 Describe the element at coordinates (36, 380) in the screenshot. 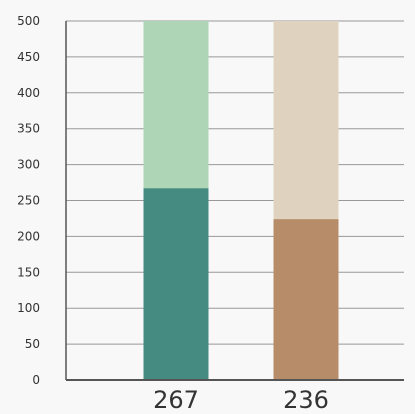

I see `y-tick-label: 0` at that location.